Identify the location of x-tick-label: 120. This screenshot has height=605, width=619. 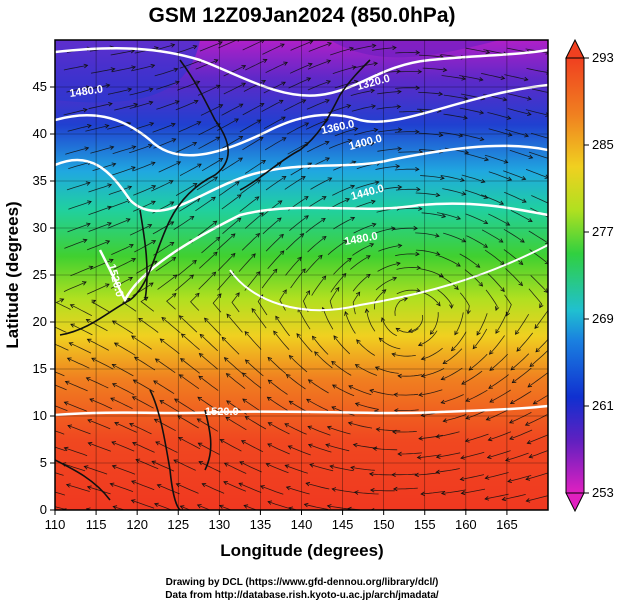
(137, 524).